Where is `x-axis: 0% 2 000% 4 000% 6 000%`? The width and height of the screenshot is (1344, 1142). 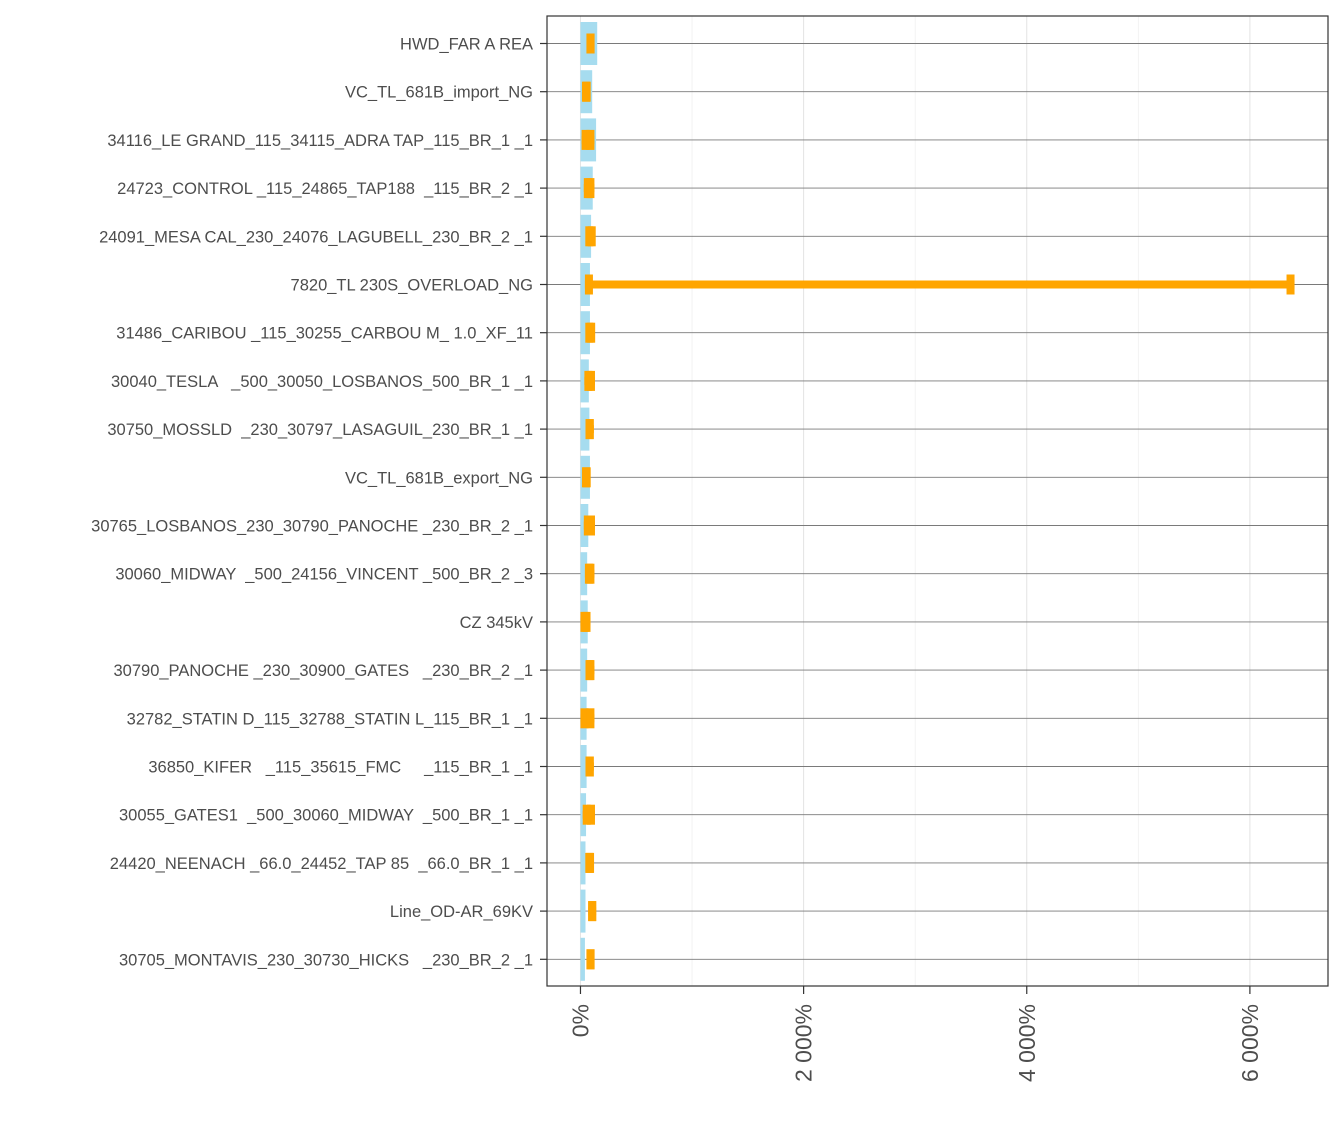 x-axis: 0% 2 000% 4 000% 6 000% is located at coordinates (915, 1034).